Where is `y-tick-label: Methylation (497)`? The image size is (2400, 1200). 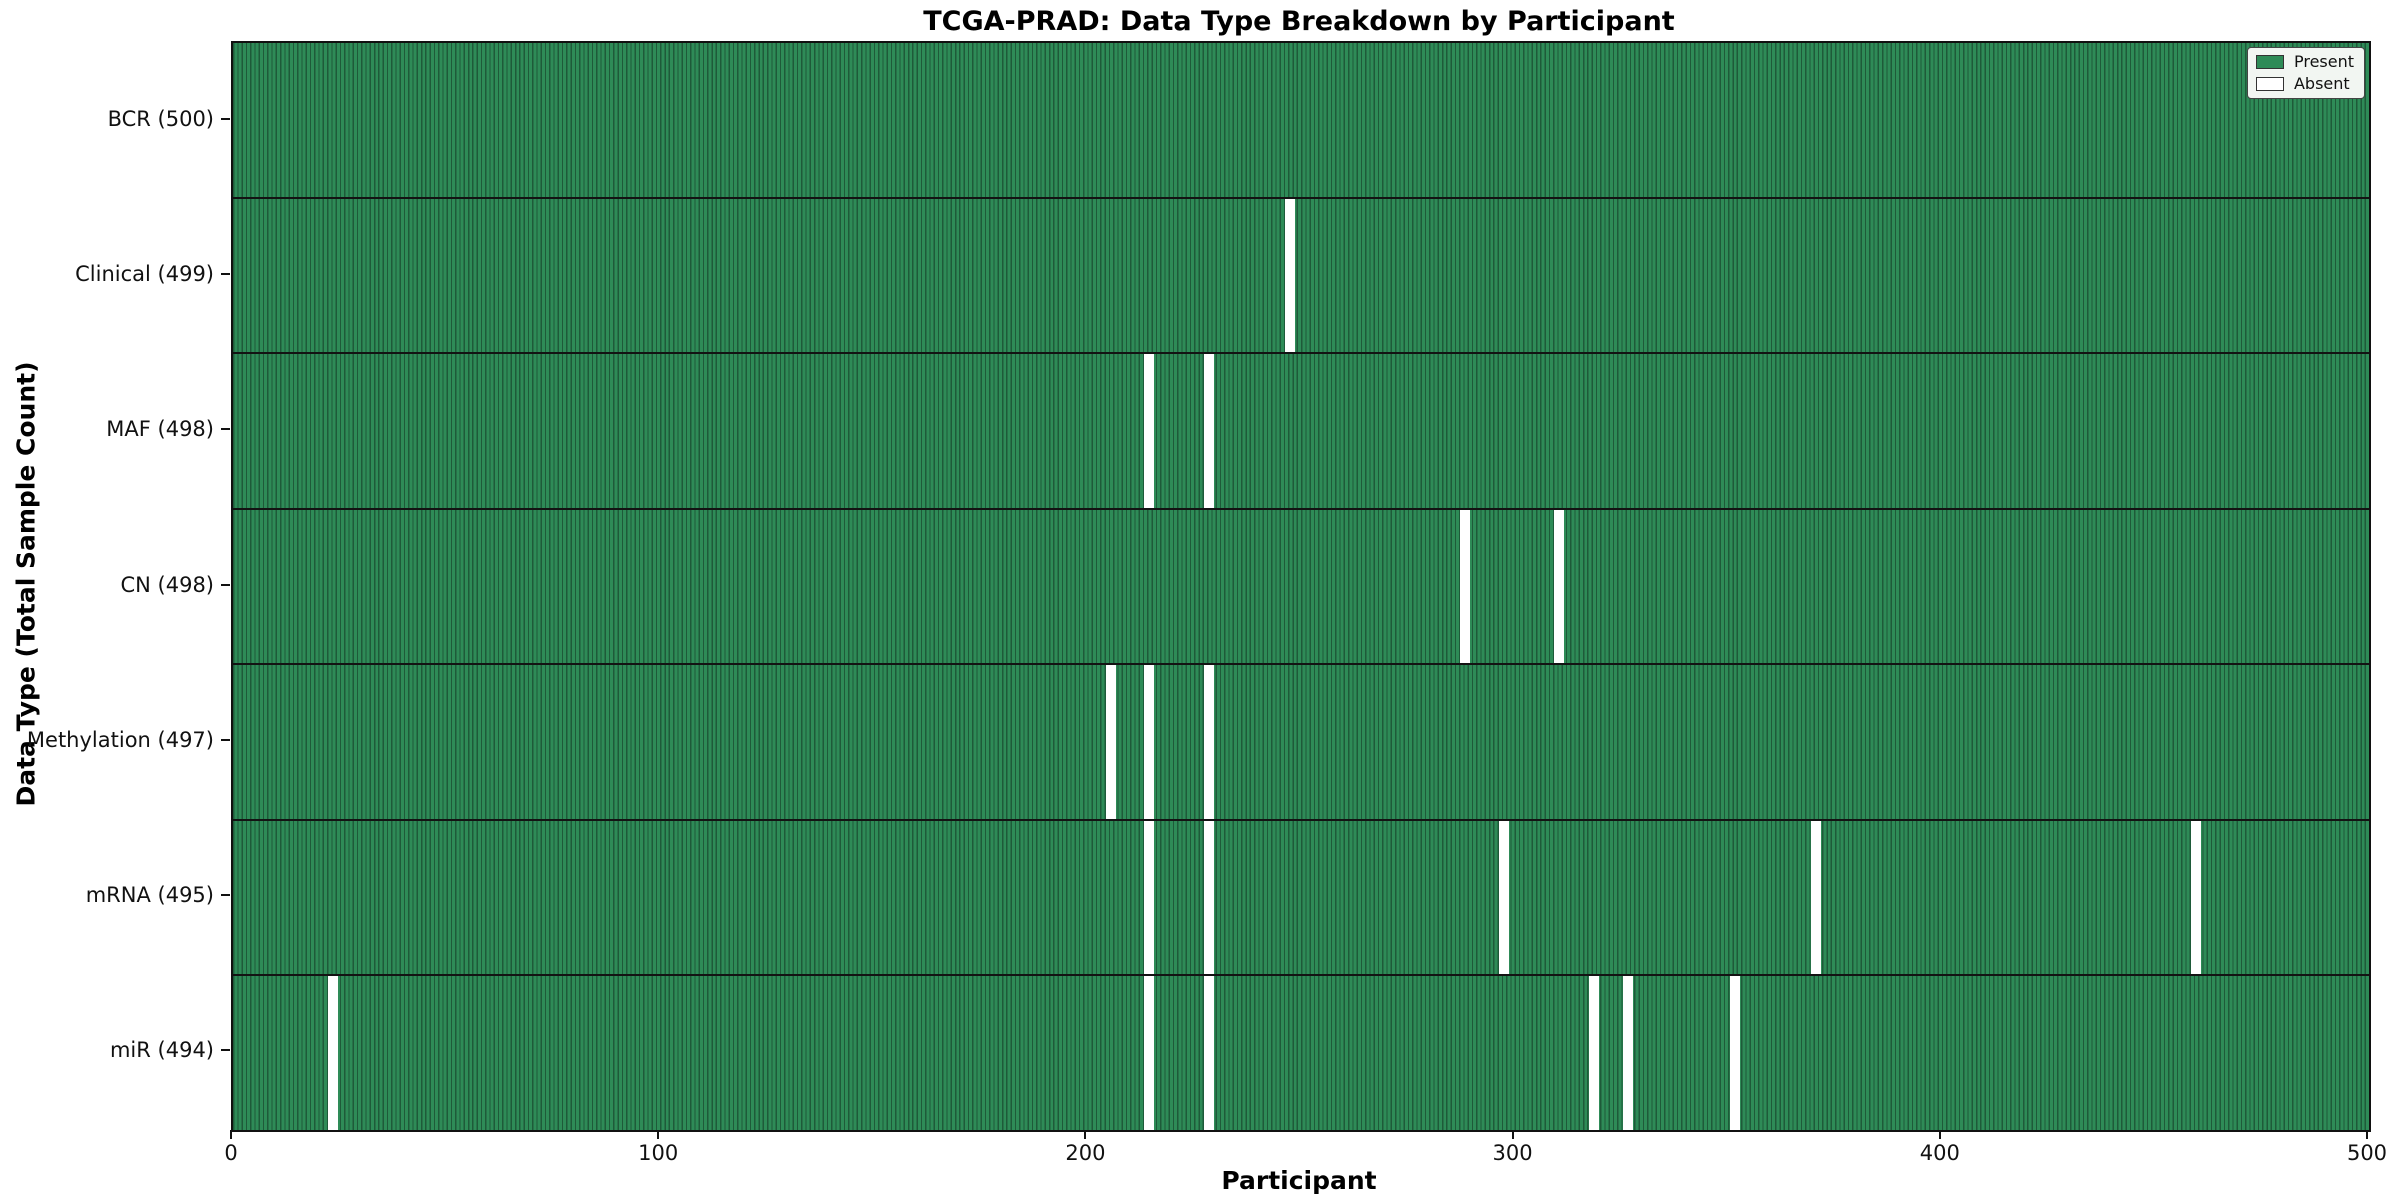
y-tick-label: Methylation (497) is located at coordinates (120, 739).